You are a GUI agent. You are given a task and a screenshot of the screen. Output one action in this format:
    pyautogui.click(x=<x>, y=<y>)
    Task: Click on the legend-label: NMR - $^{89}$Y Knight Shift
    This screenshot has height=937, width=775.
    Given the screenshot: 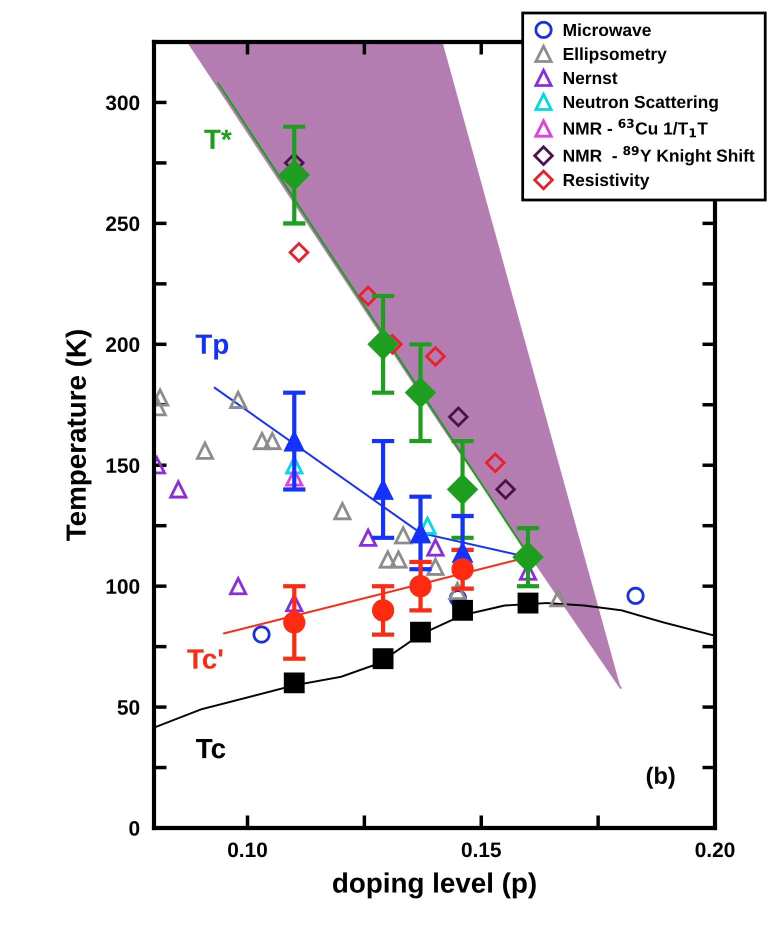 What is the action you would take?
    pyautogui.click(x=659, y=156)
    